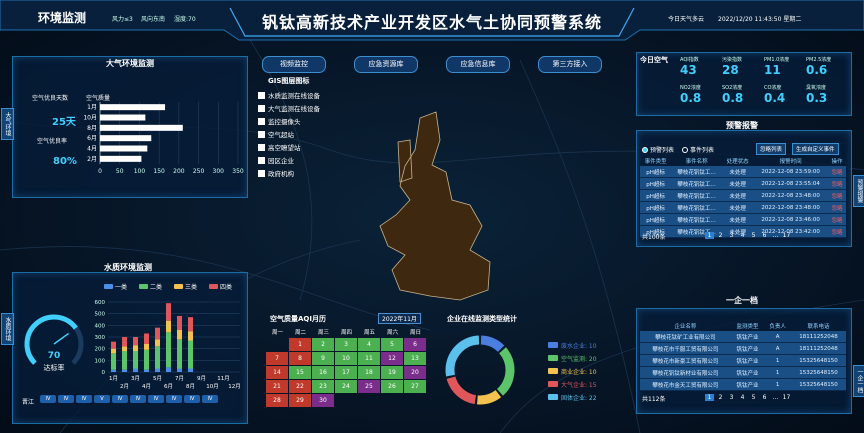 This screenshot has height=433, width=864. What do you see at coordinates (733, 98) in the screenshot?
I see `metric-value: 0.8` at bounding box center [733, 98].